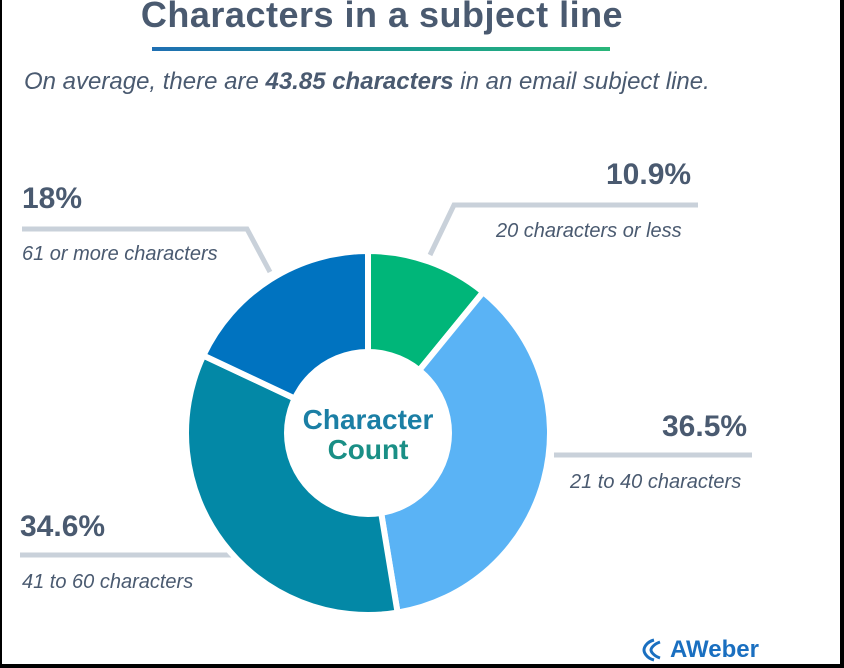 This screenshot has width=844, height=668. What do you see at coordinates (145, 81) in the screenshot?
I see `subtitle-prefix: On average, there are` at bounding box center [145, 81].